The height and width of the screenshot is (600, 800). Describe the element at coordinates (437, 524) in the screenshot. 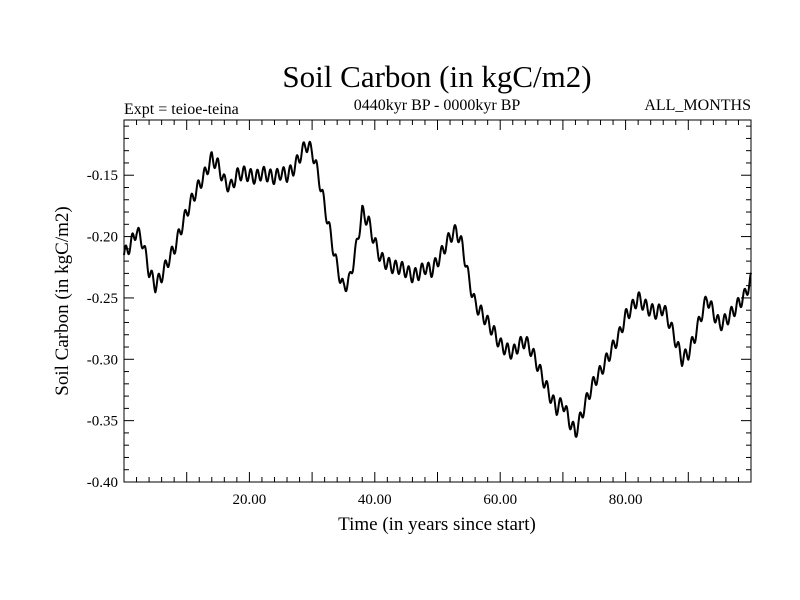

I see `x-axis-title: Time (in years since start)` at that location.